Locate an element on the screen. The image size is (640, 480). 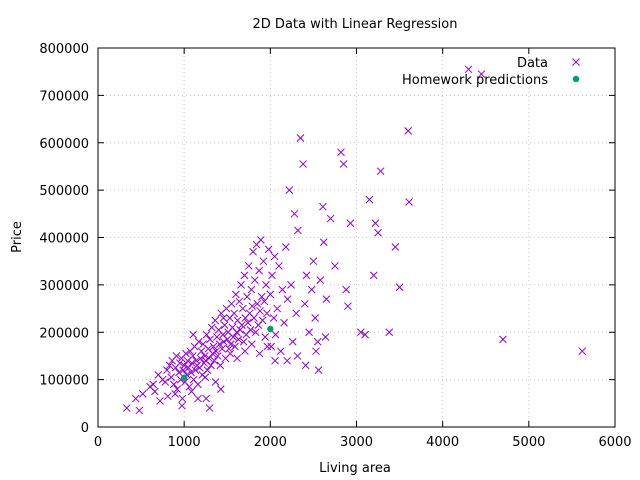
y-tick-label: 400000 is located at coordinates (64, 239).